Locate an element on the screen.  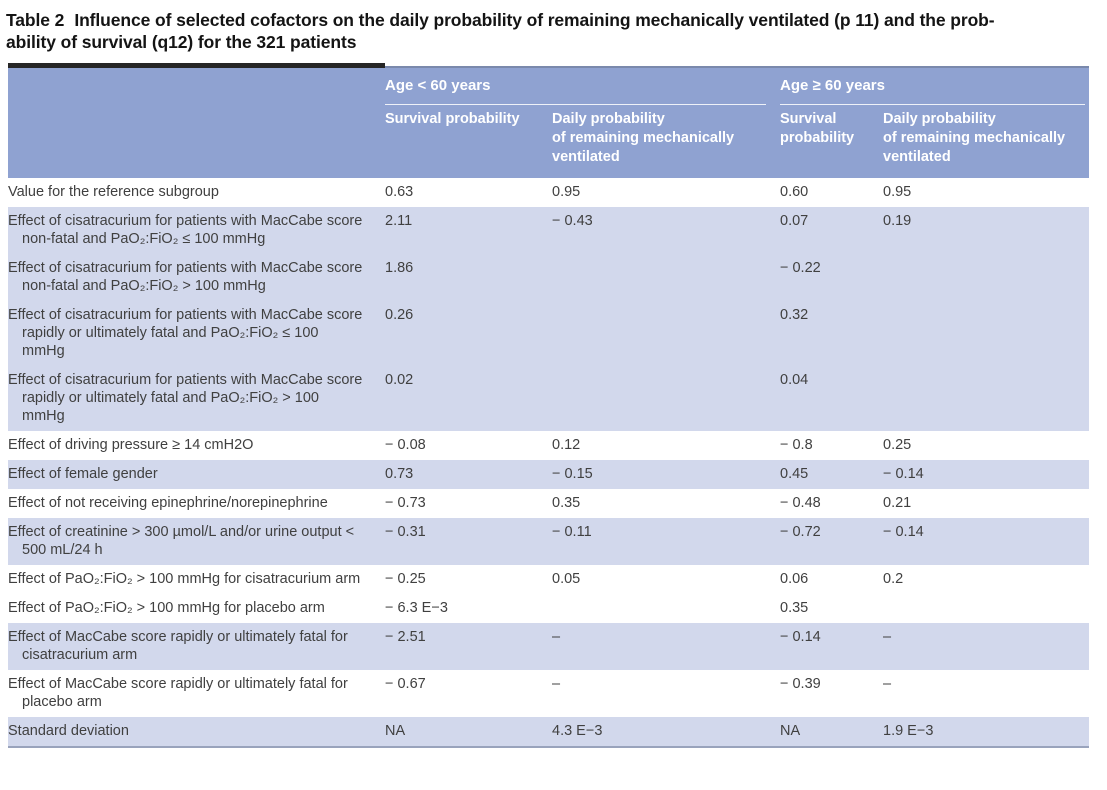
cell-survival-ge60: − 0.8 is located at coordinates (796, 445).